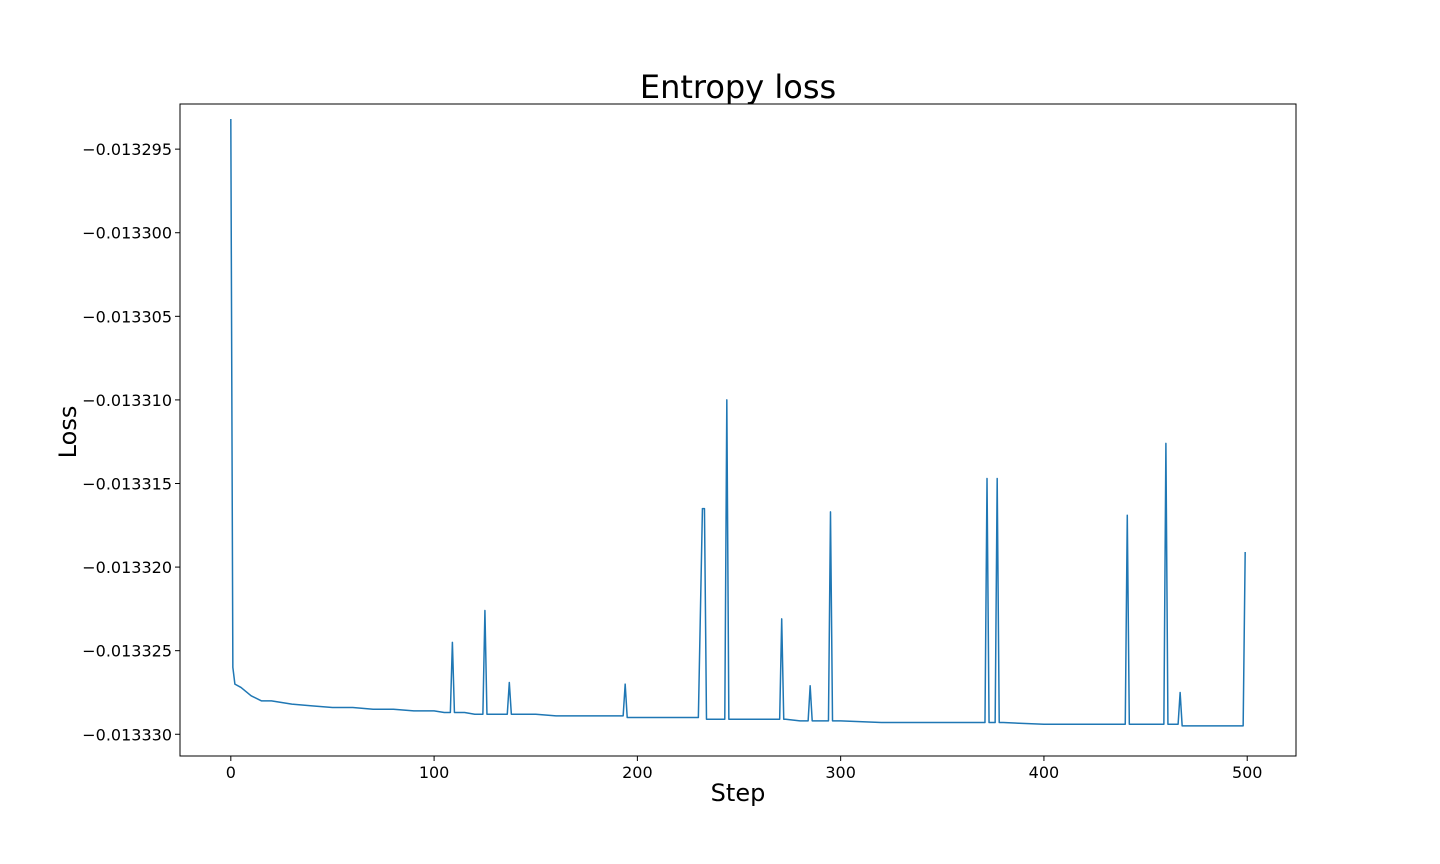 This screenshot has width=1440, height=864. Describe the element at coordinates (637, 772) in the screenshot. I see `x-tick-label: 200` at that location.